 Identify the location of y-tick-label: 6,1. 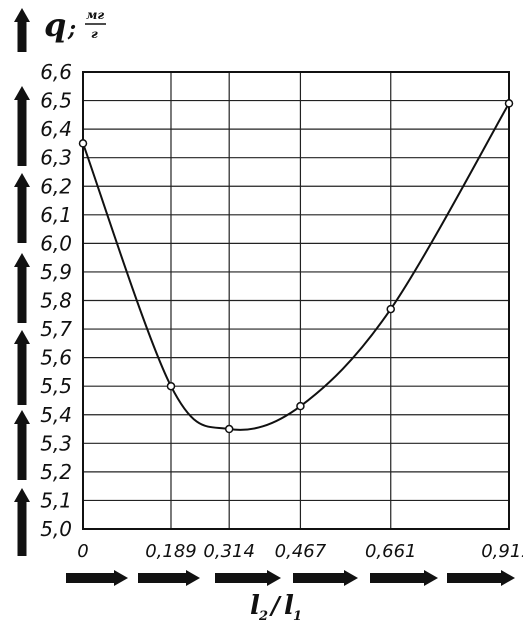
(56, 215).